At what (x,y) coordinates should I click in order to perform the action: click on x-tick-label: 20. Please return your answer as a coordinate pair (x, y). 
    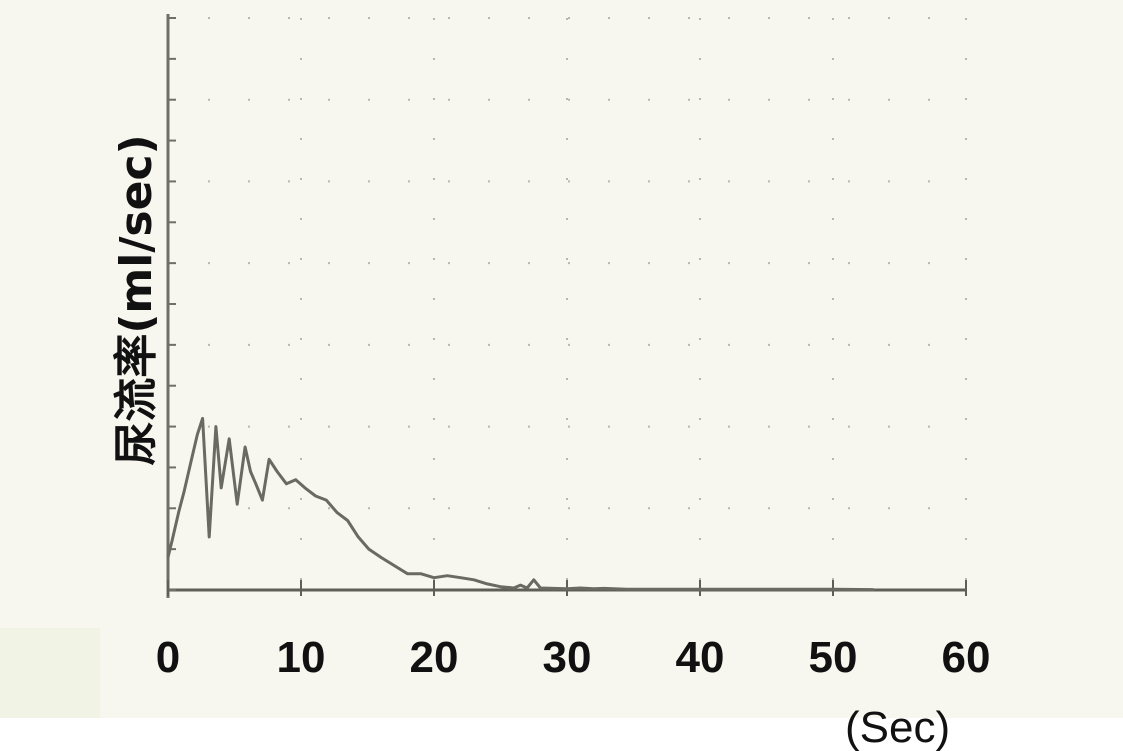
    Looking at the image, I should click on (434, 657).